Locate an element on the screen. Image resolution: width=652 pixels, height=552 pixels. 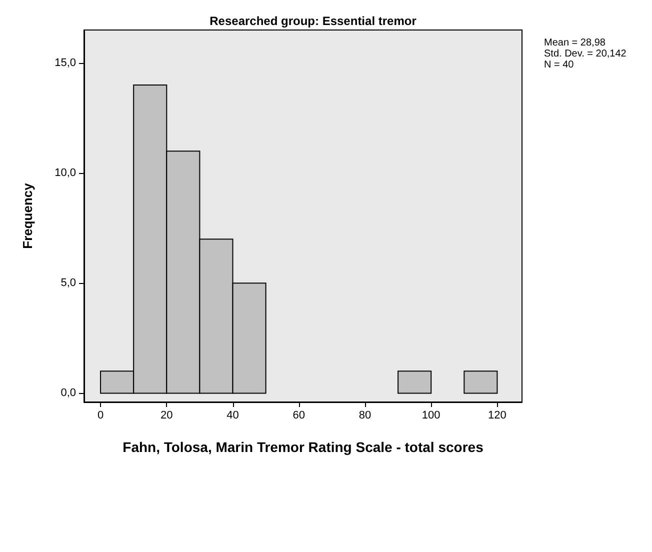
text: Mean = 28,98 is located at coordinates (575, 43).